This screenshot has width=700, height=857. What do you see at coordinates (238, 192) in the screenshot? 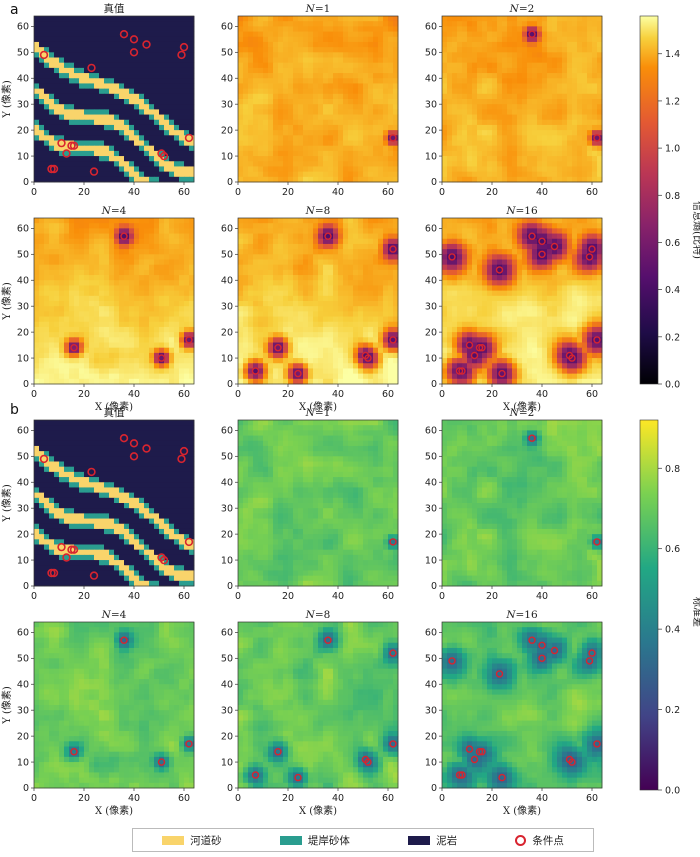
I see `x-tick-label: 0` at bounding box center [238, 192].